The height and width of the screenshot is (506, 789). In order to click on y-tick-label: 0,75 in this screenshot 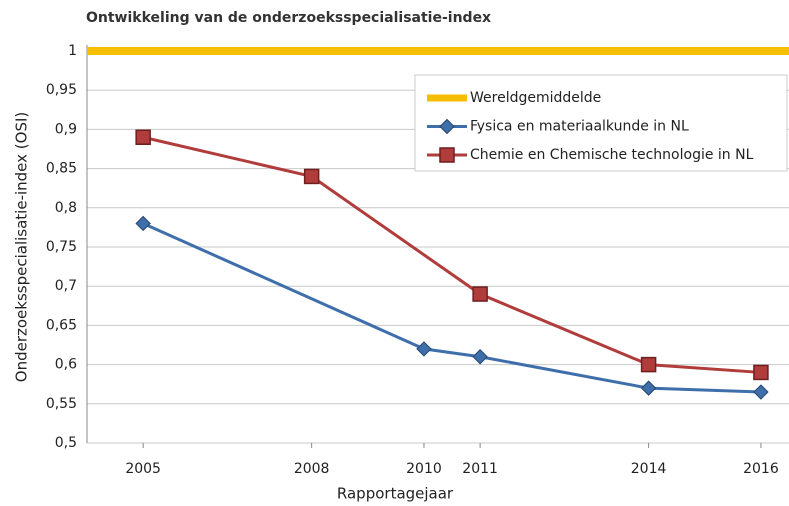, I will do `click(61, 247)`.